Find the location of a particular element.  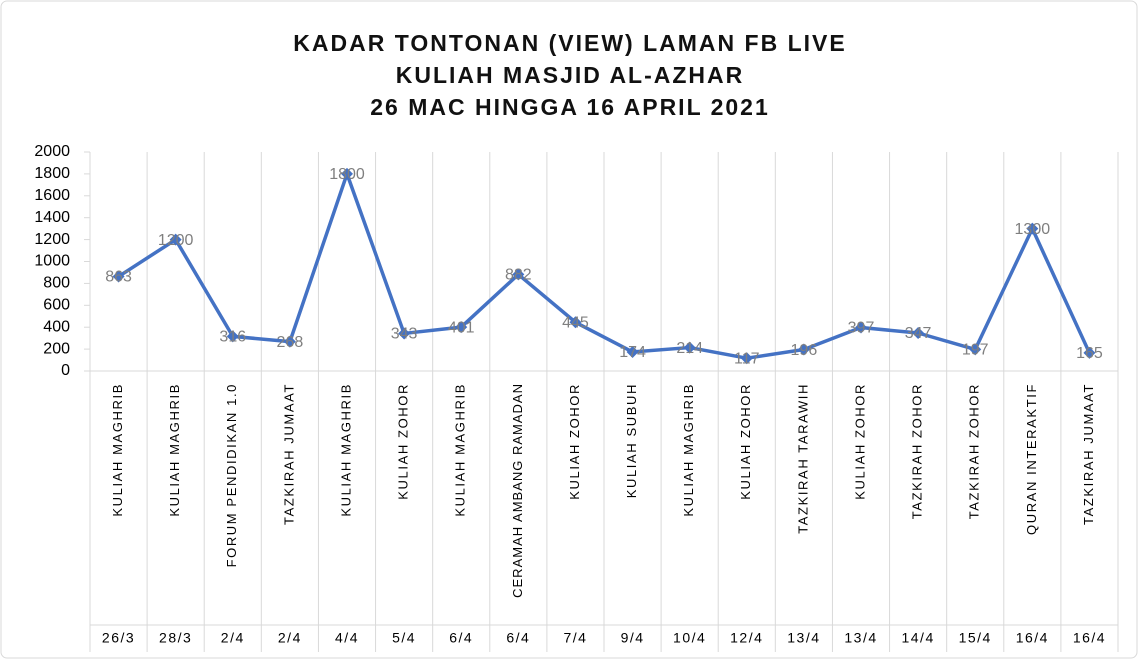

chart-title: KADAR TONTONAN (VIEW) LAMAN FB LIVE is located at coordinates (569, 43).